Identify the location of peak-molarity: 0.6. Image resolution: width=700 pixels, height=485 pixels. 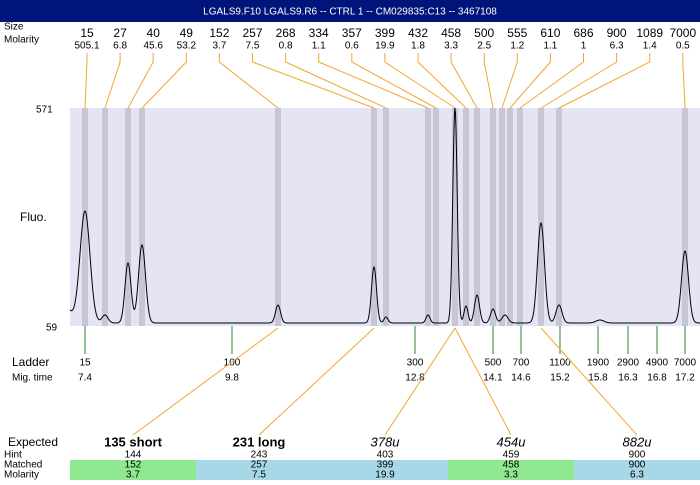
(352, 46).